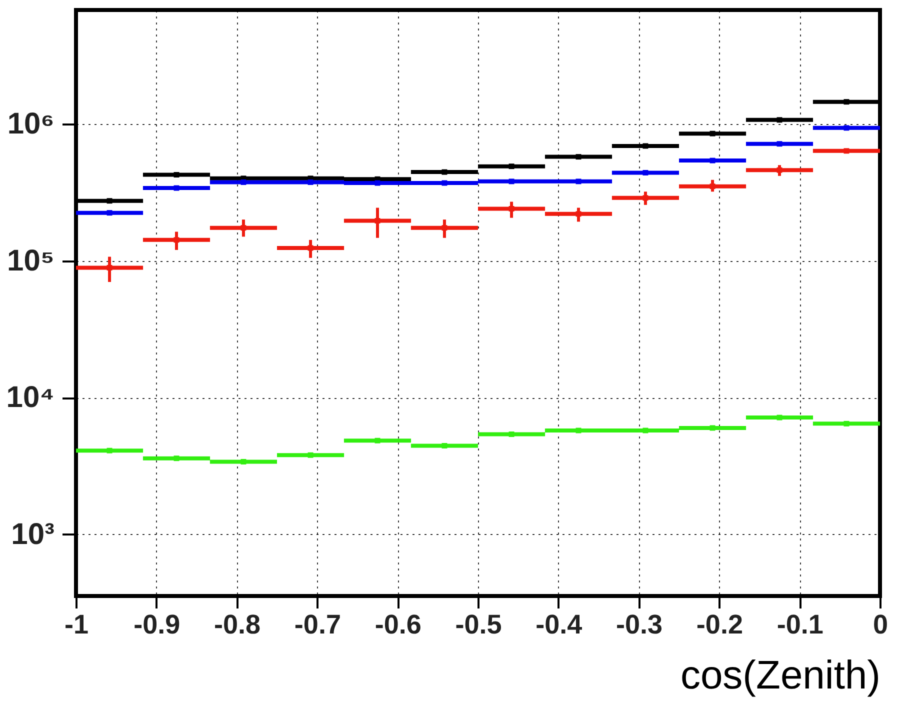 Image resolution: width=899 pixels, height=714 pixels. What do you see at coordinates (478, 625) in the screenshot?
I see `x-tick-label: -0.5` at bounding box center [478, 625].